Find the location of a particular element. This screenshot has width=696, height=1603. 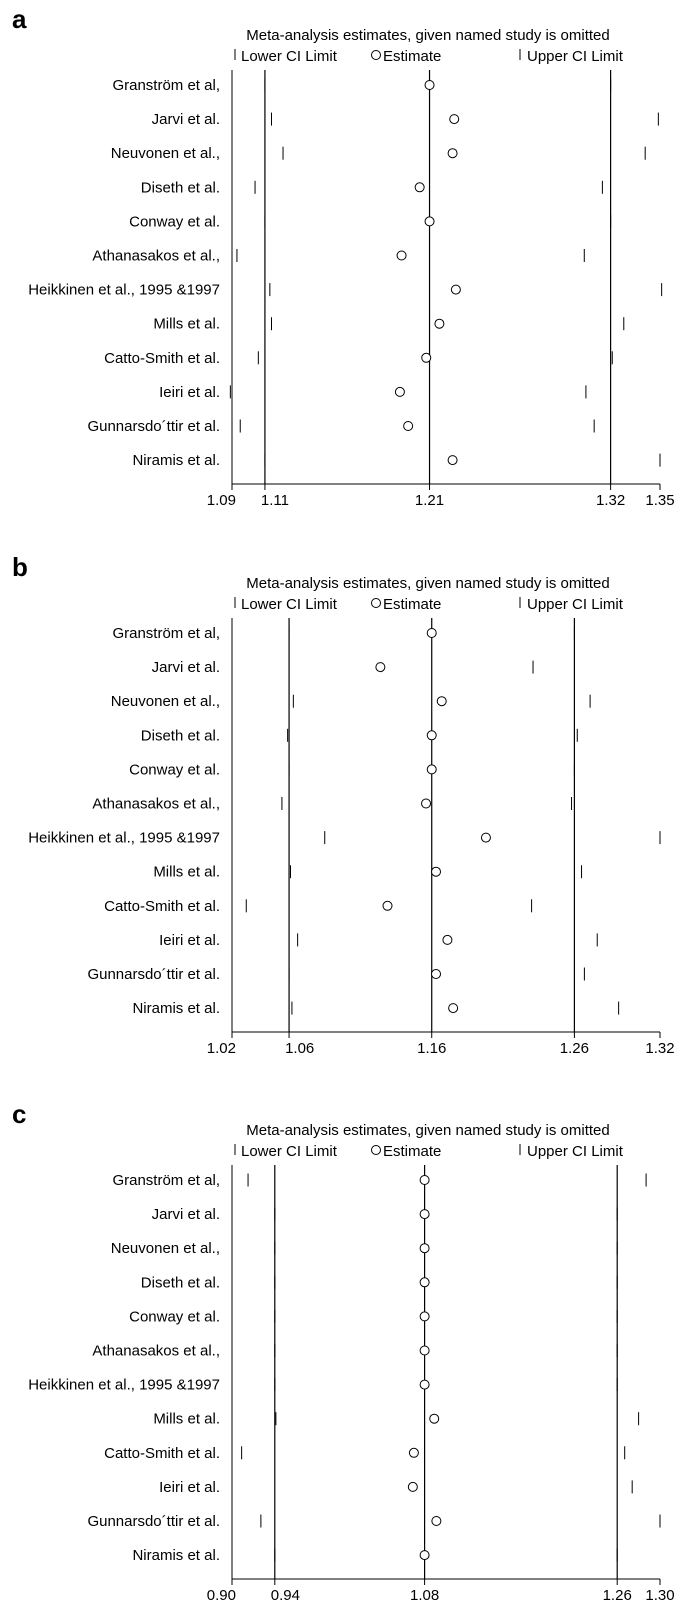

x-tick-label: 1.21 is located at coordinates (429, 500).